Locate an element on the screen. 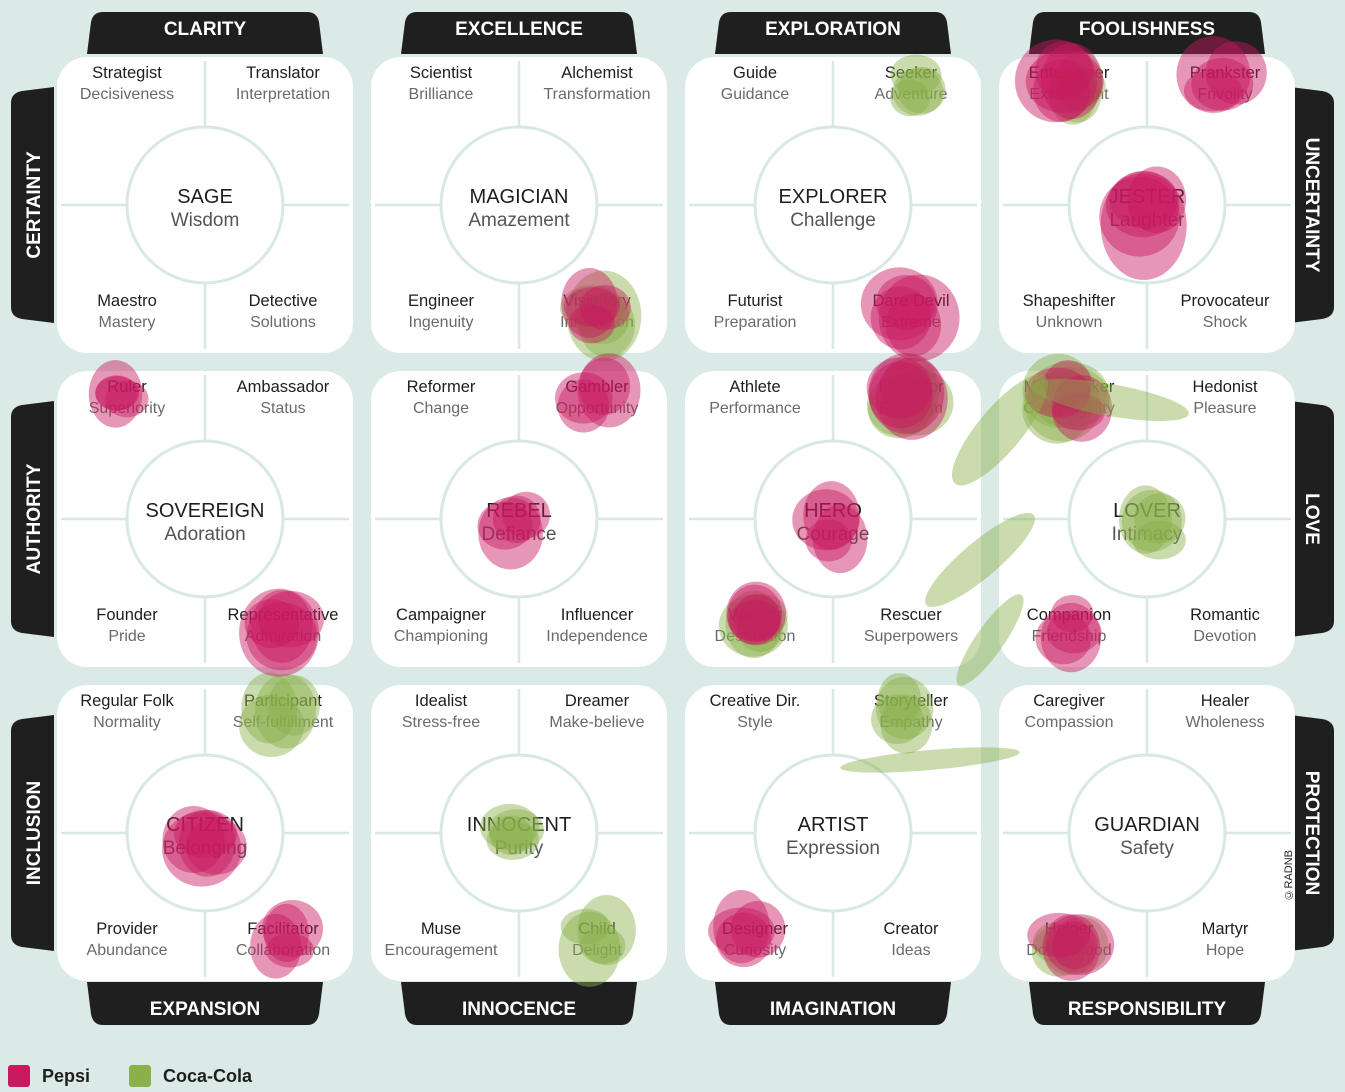 Image resolution: width=1345 pixels, height=1092 pixels. pepsi-blob-rebel-gambler is located at coordinates (597, 393).